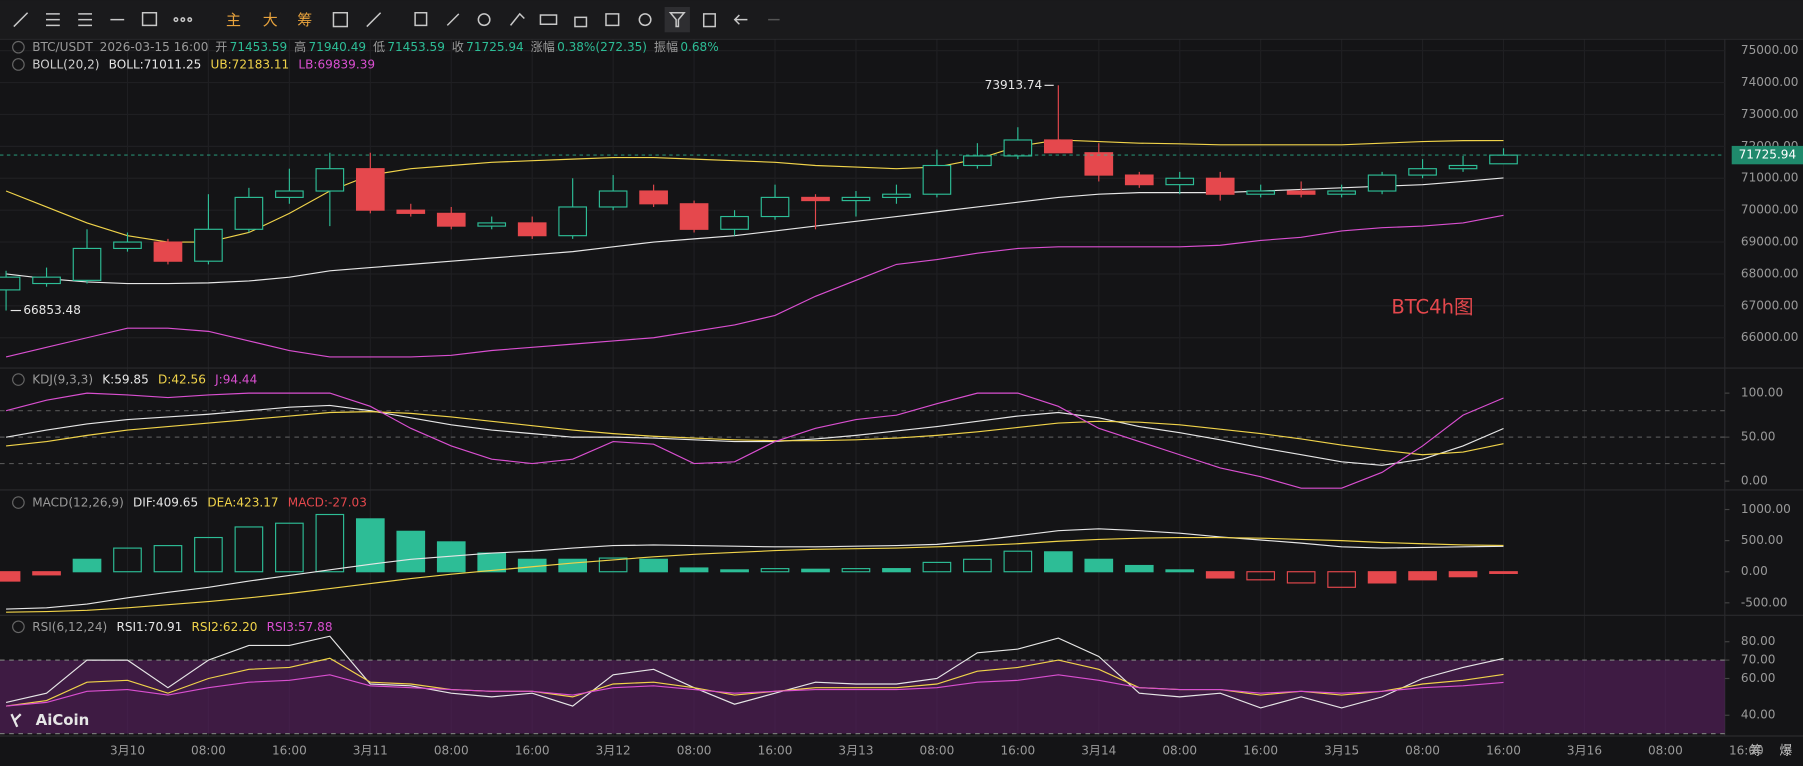 The width and height of the screenshot is (1803, 766). I want to click on corner-button: 爆, so click(1785, 749).